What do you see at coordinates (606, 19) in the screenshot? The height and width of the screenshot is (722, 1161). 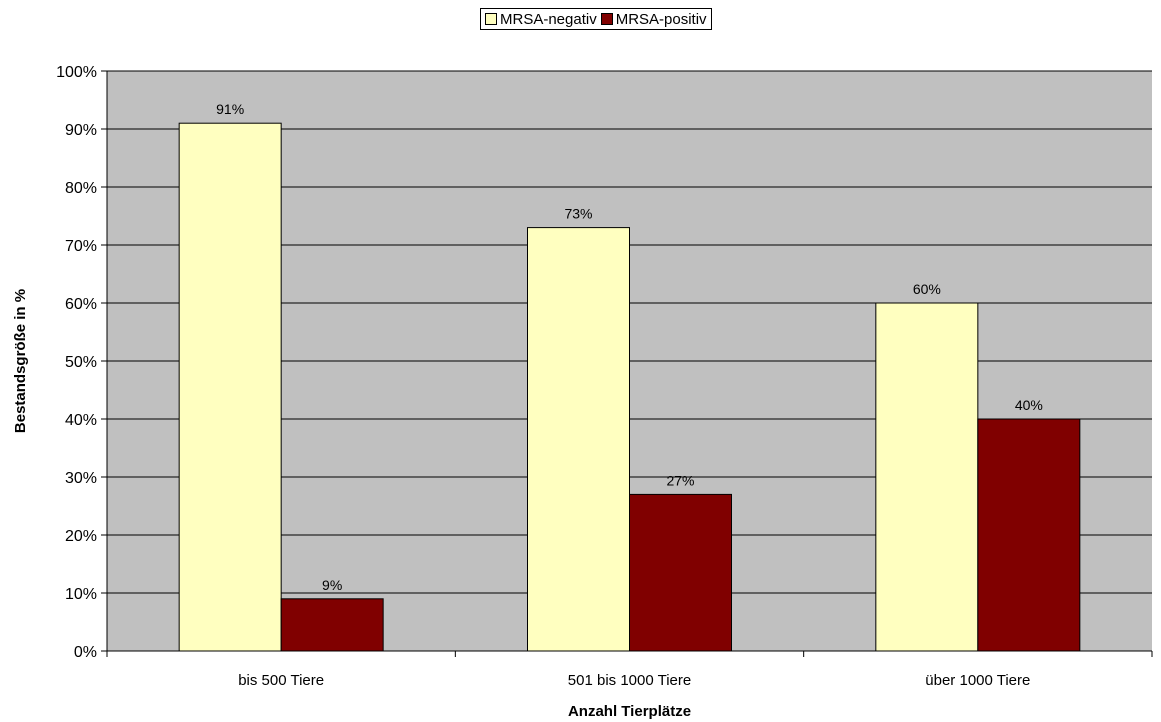 I see `legend-swatch-mrsa-positiv` at bounding box center [606, 19].